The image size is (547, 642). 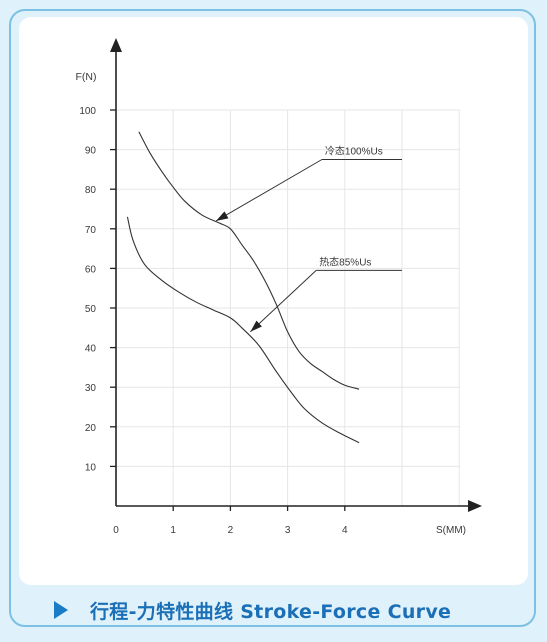 What do you see at coordinates (61, 610) in the screenshot?
I see `play-icon` at bounding box center [61, 610].